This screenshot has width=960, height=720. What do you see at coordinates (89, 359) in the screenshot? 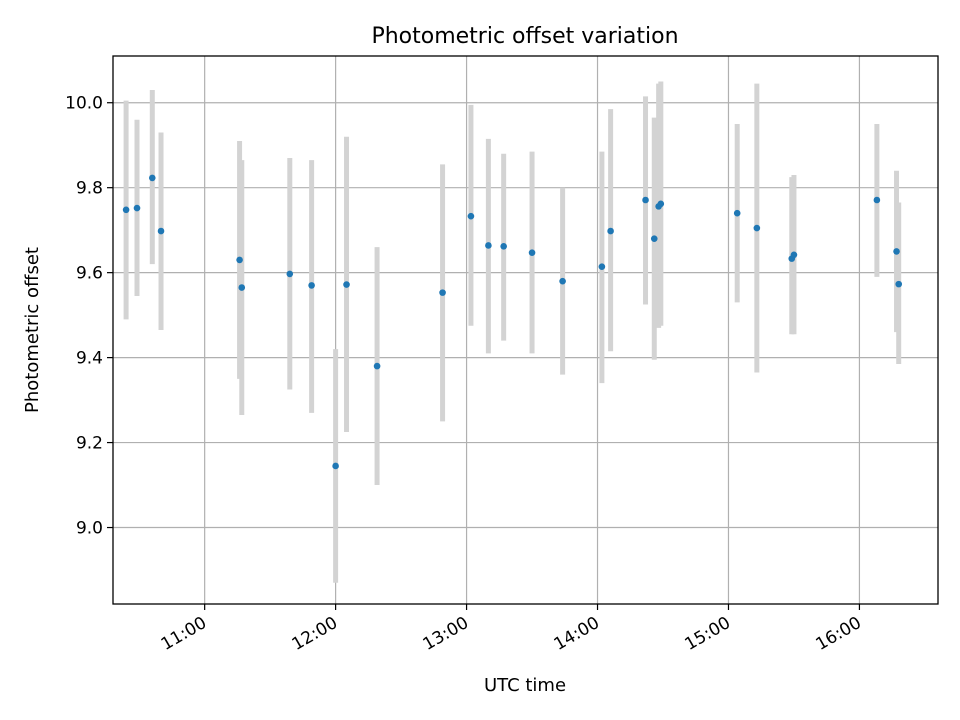
I see `y-tick-label: 9.4` at bounding box center [89, 359].